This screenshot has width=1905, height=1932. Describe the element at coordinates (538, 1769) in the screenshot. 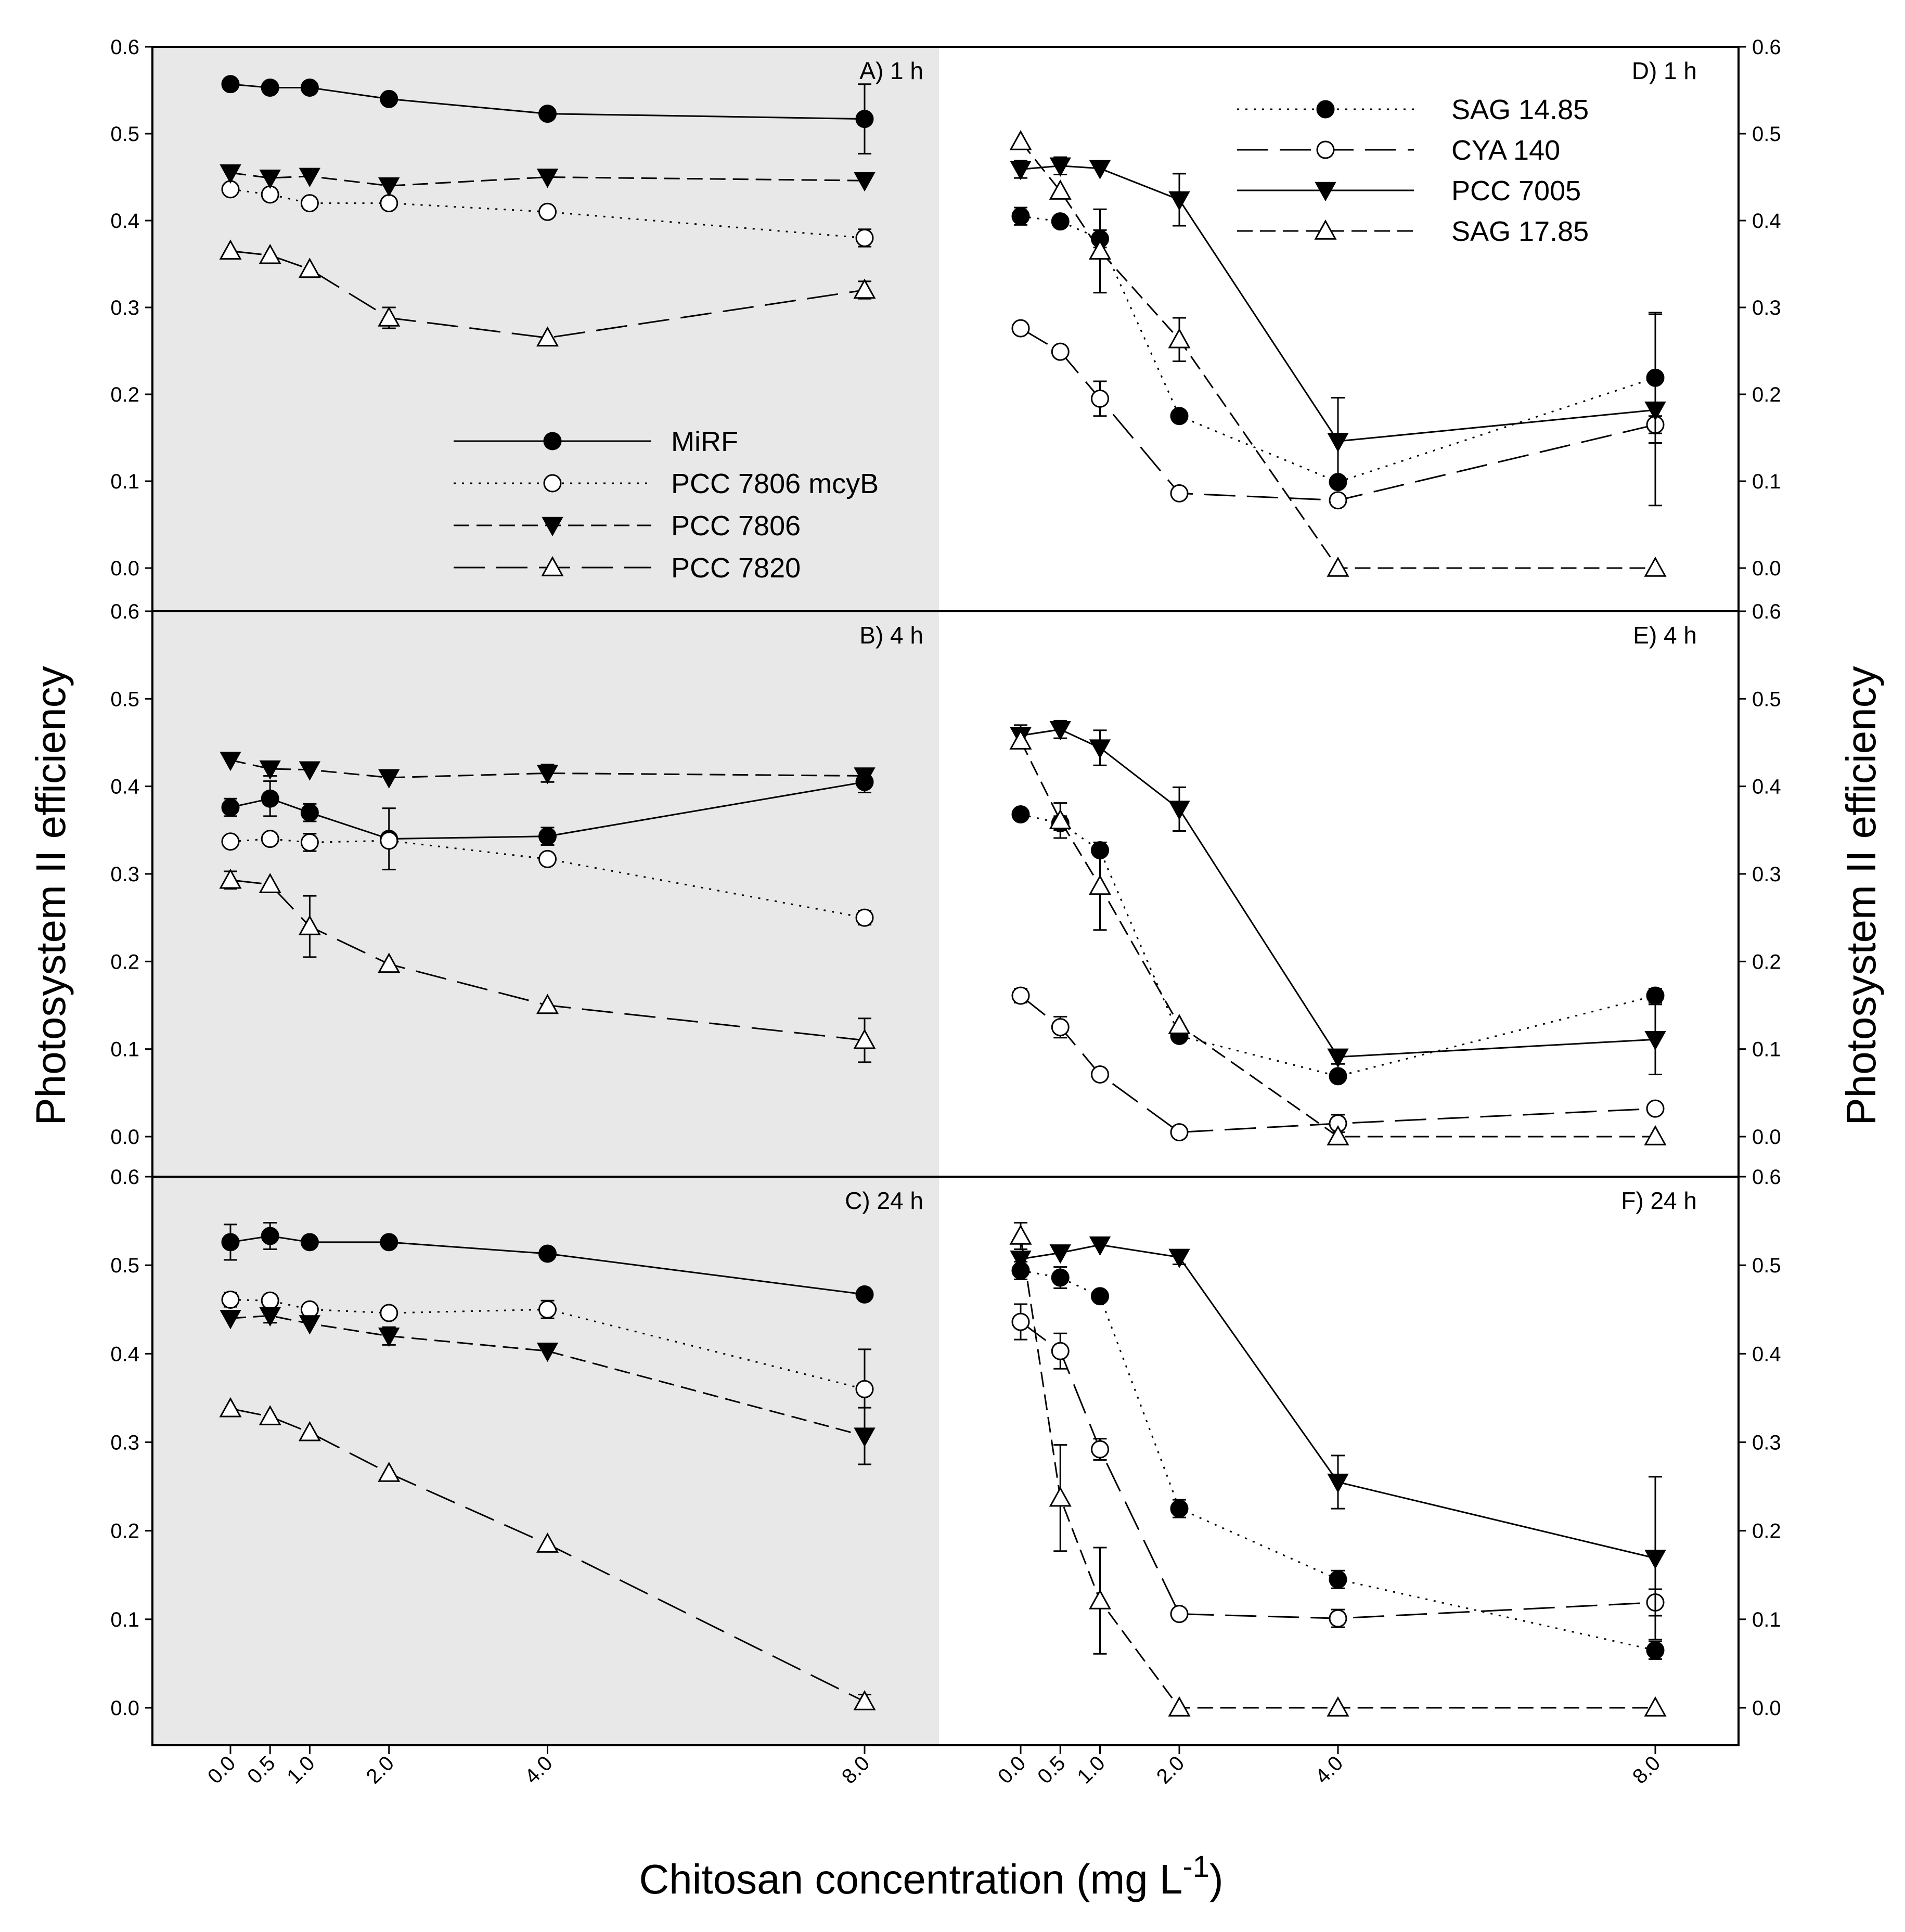

I see `x-tick-label: 4.0` at that location.